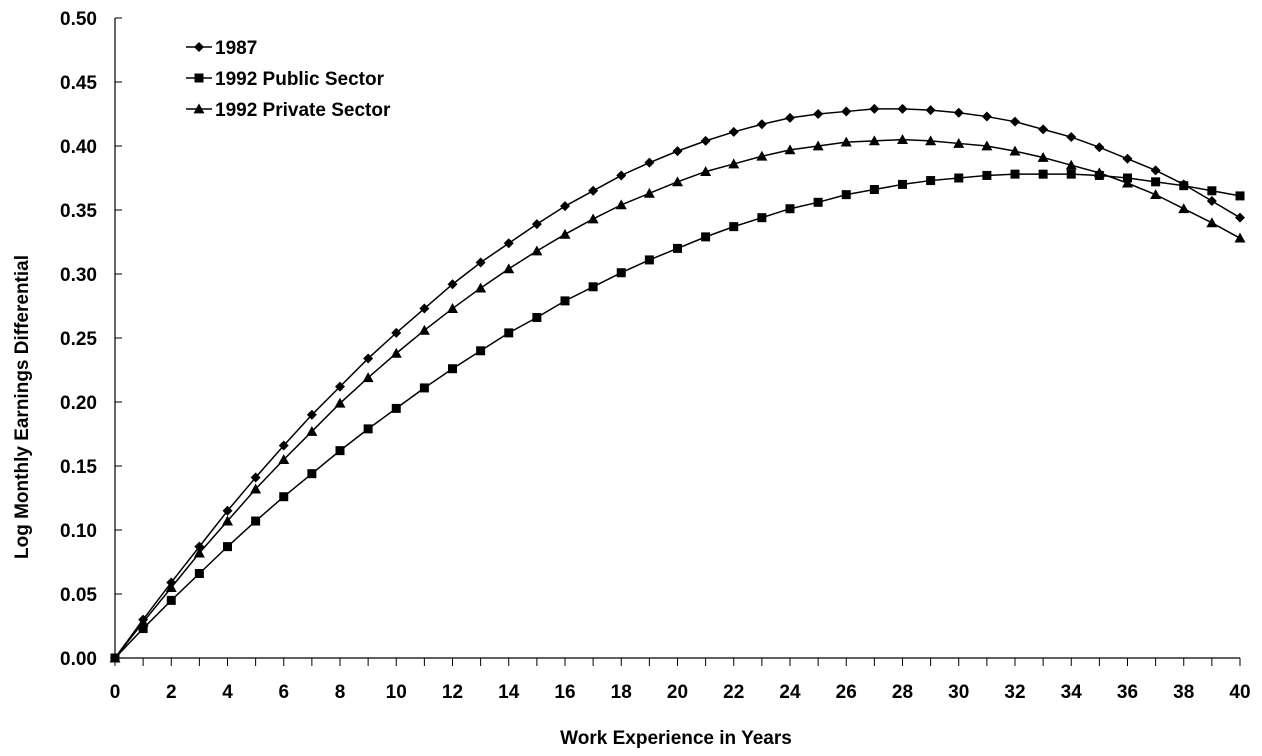 This screenshot has width=1262, height=756. I want to click on y-tick-label: 0.25, so click(78, 339).